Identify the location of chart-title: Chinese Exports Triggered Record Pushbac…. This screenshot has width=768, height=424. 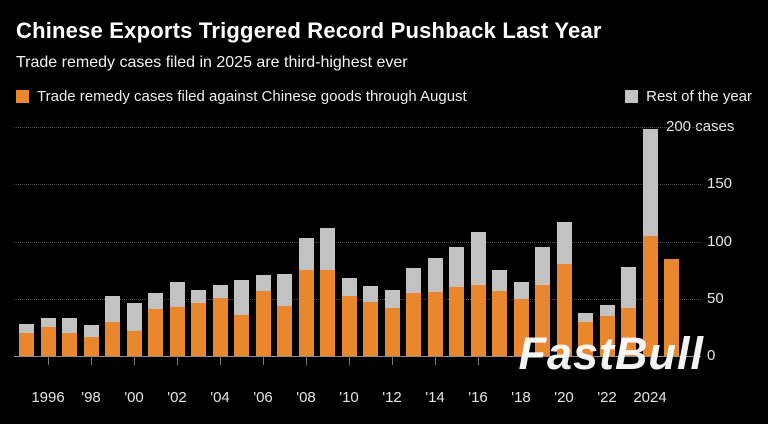
(309, 30).